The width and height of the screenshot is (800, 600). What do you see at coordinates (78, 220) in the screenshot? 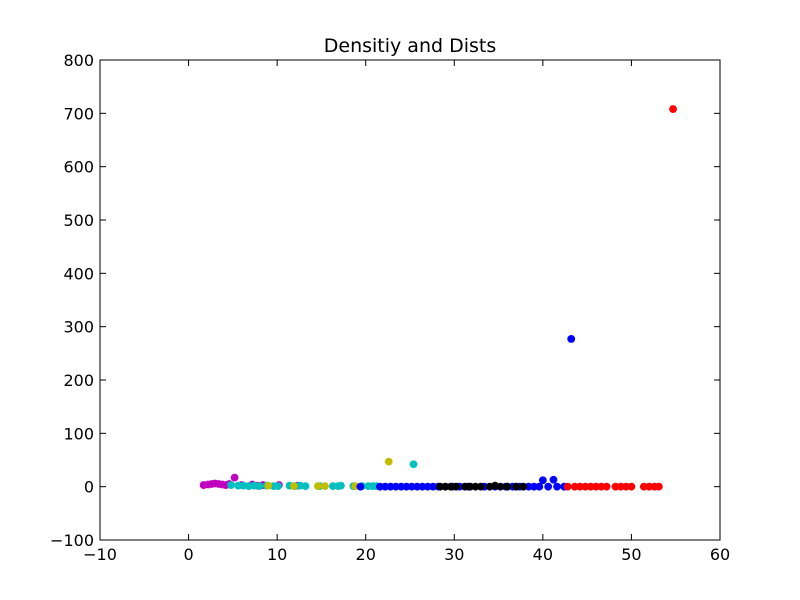
I see `y-tick-label: 500` at bounding box center [78, 220].